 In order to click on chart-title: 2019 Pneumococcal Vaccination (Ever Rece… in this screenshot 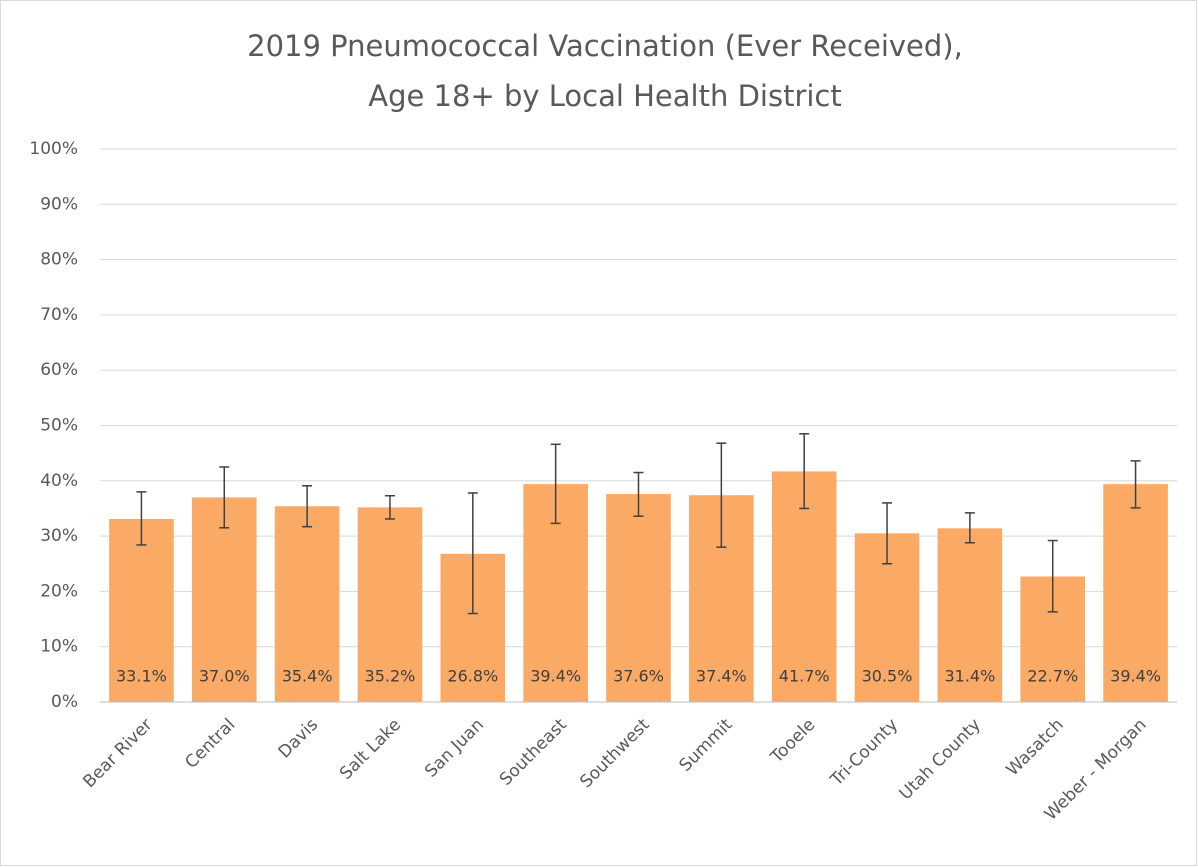, I will do `click(605, 46)`.